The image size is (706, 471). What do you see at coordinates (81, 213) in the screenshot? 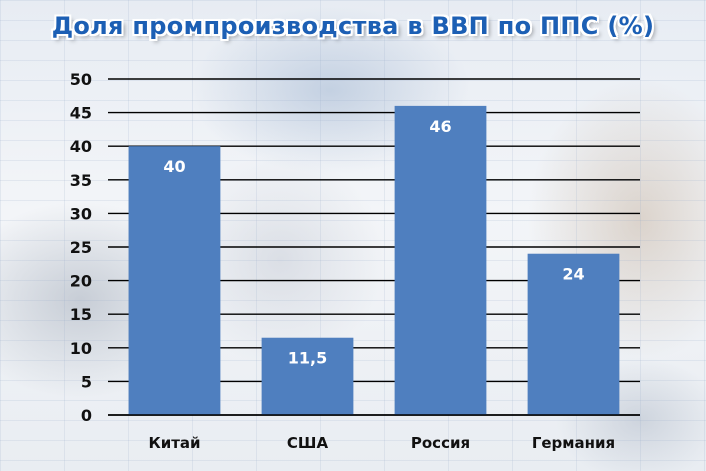
I see `y-tick-label: 30` at bounding box center [81, 213].